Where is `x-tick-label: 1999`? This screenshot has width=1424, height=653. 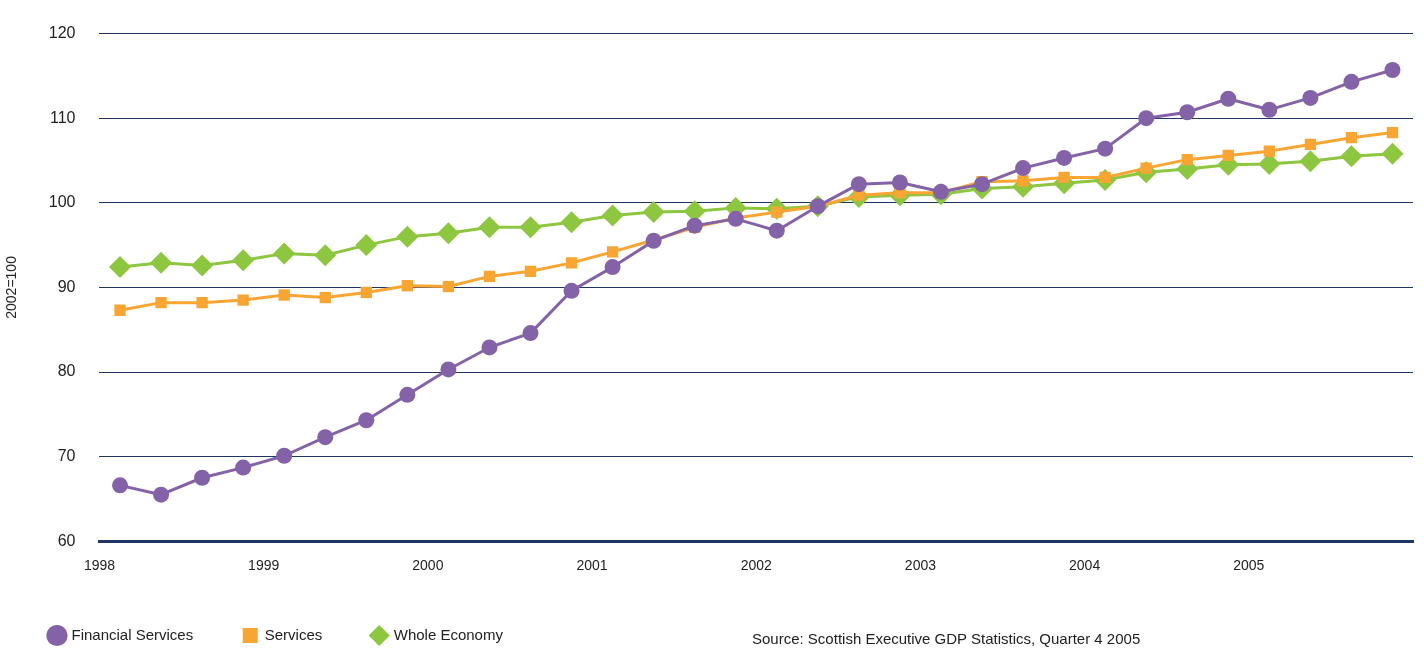 x-tick-label: 1999 is located at coordinates (264, 565).